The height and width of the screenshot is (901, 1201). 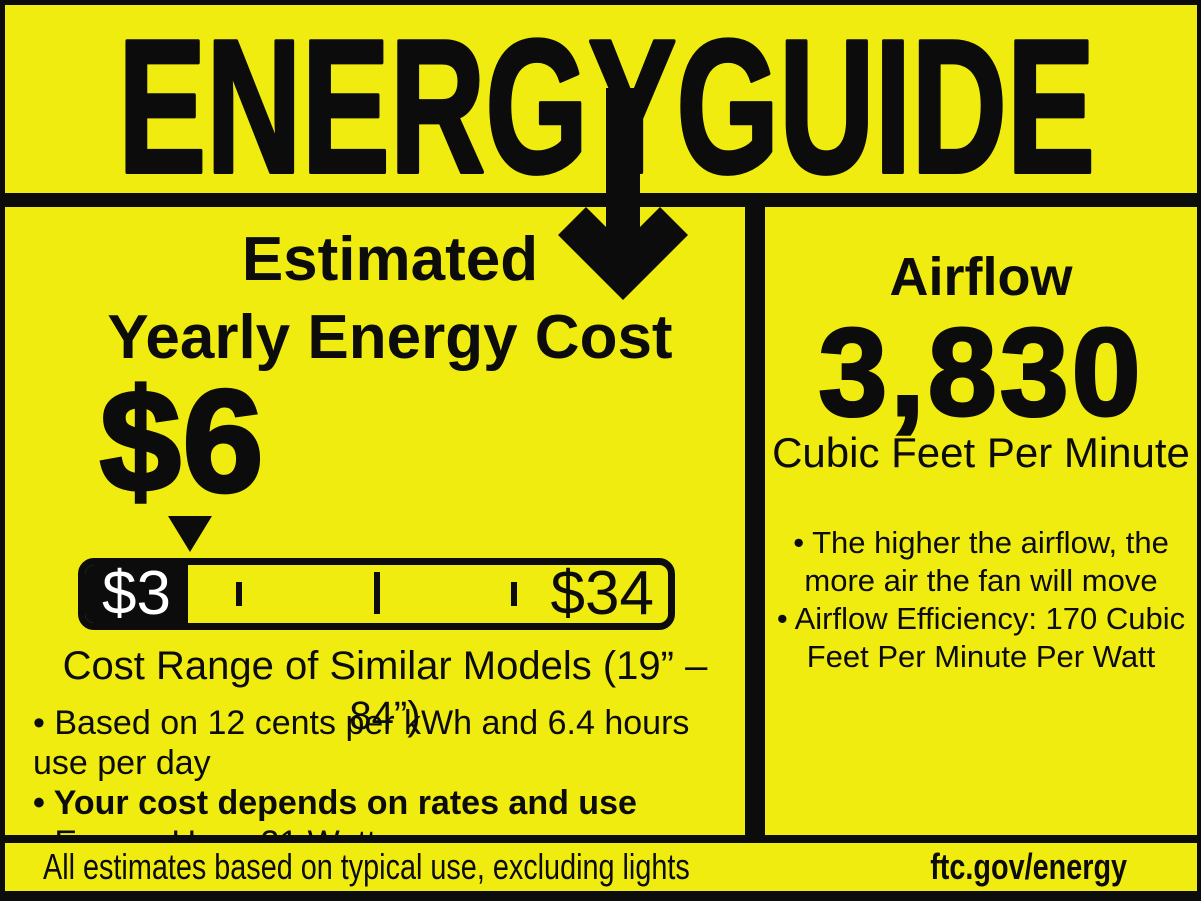 I want to click on airflow-note-line: • Airflow Efficiency: 170 Cubic, so click(x=981, y=618).